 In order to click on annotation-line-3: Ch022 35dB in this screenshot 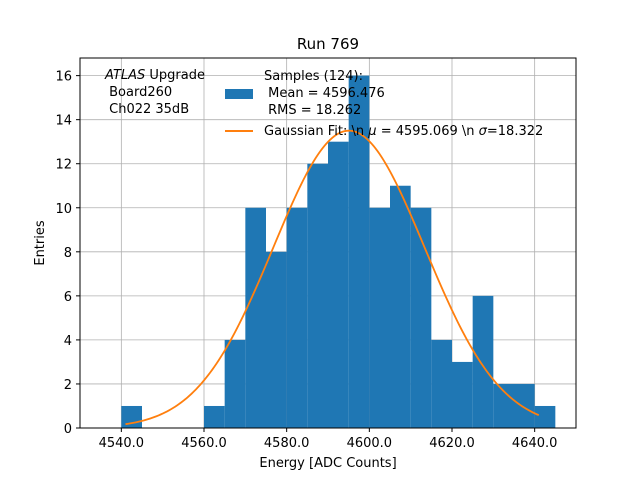, I will do `click(147, 109)`.